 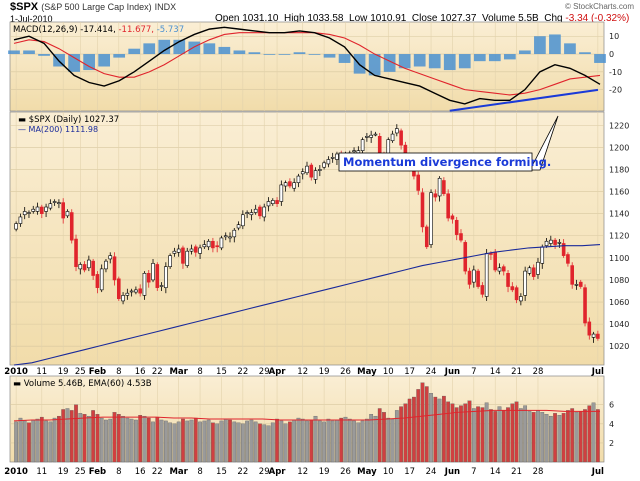 I want to click on x-tick-label: 17, so click(x=409, y=372).